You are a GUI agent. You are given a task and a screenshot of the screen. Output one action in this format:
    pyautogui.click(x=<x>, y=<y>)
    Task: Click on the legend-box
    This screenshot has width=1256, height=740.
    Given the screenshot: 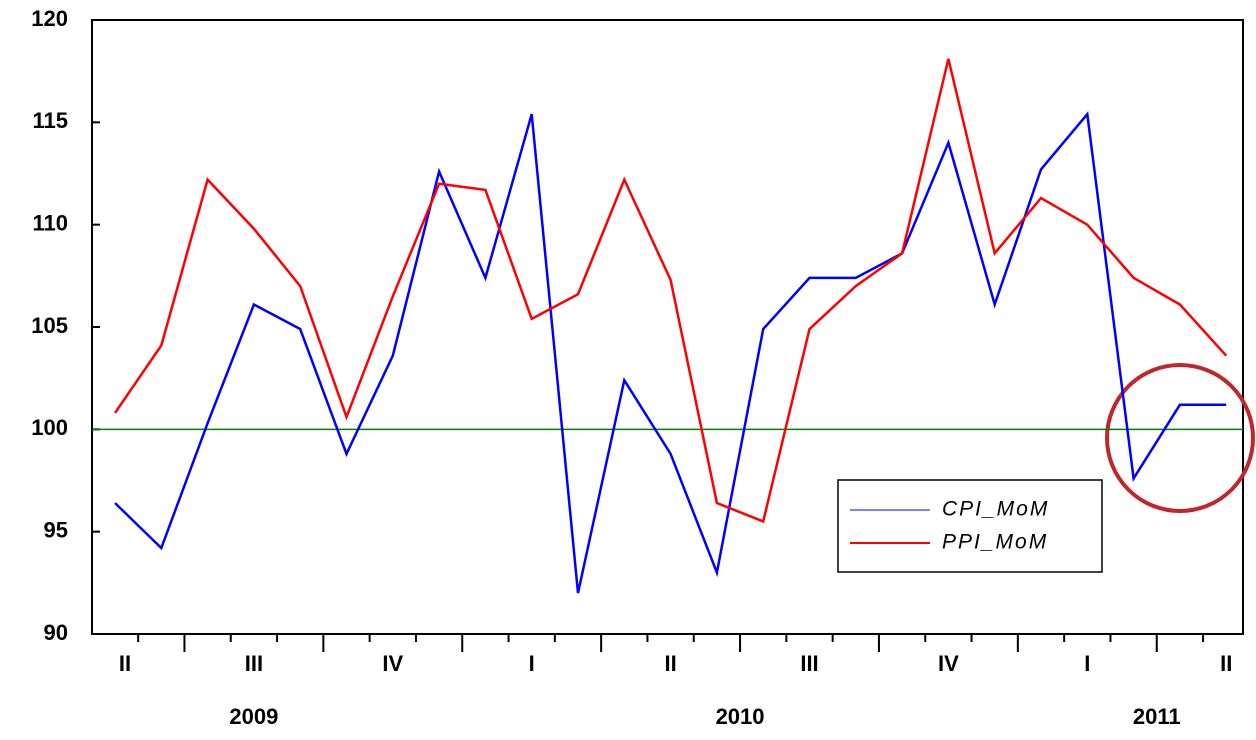 What is the action you would take?
    pyautogui.click(x=970, y=526)
    